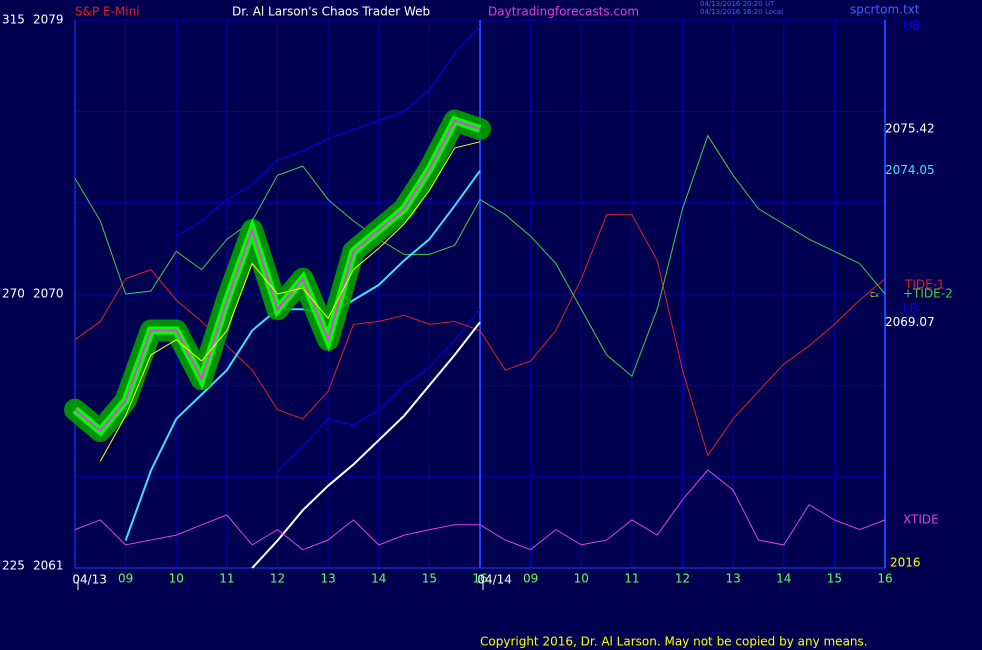 The image size is (982, 650). I want to click on legend-entry: LB, so click(910, 309).